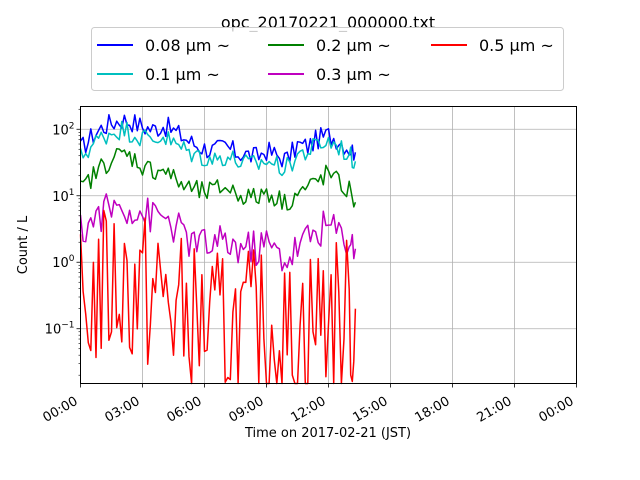  I want to click on y-axis: 10² 10¹ 10⁰ 10⁻¹, so click(63, 242).